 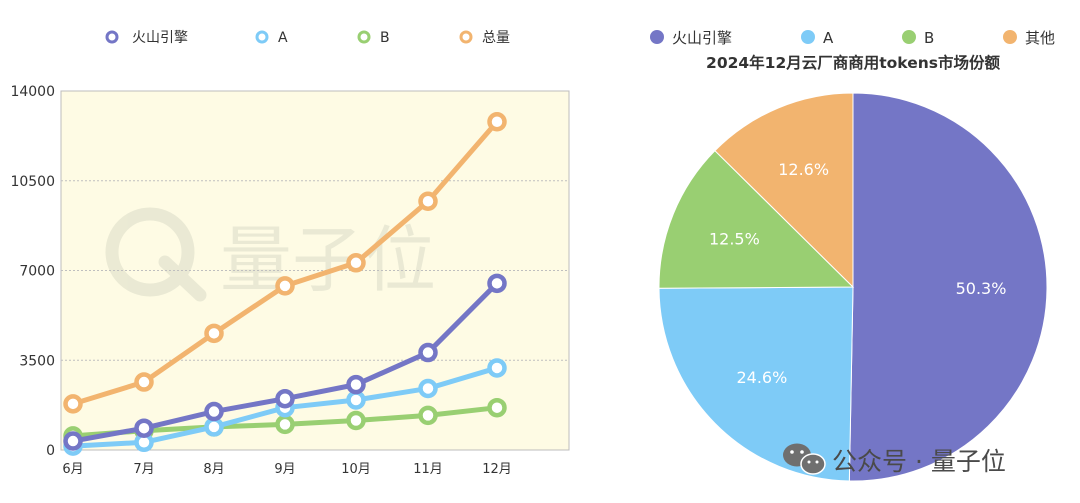 I want to click on x-tick-label-6月: 6月, so click(x=72, y=469).